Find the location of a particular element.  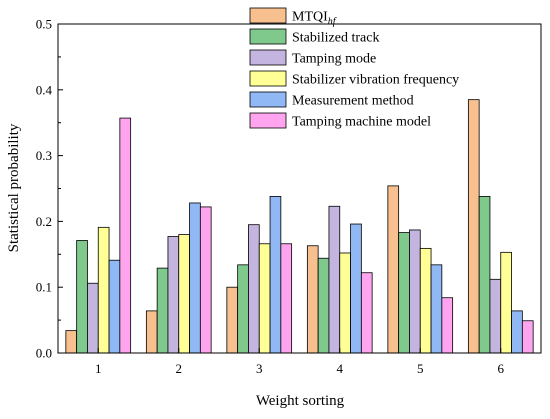

y-tick-label-0.5: 0.5 is located at coordinates (44, 24).